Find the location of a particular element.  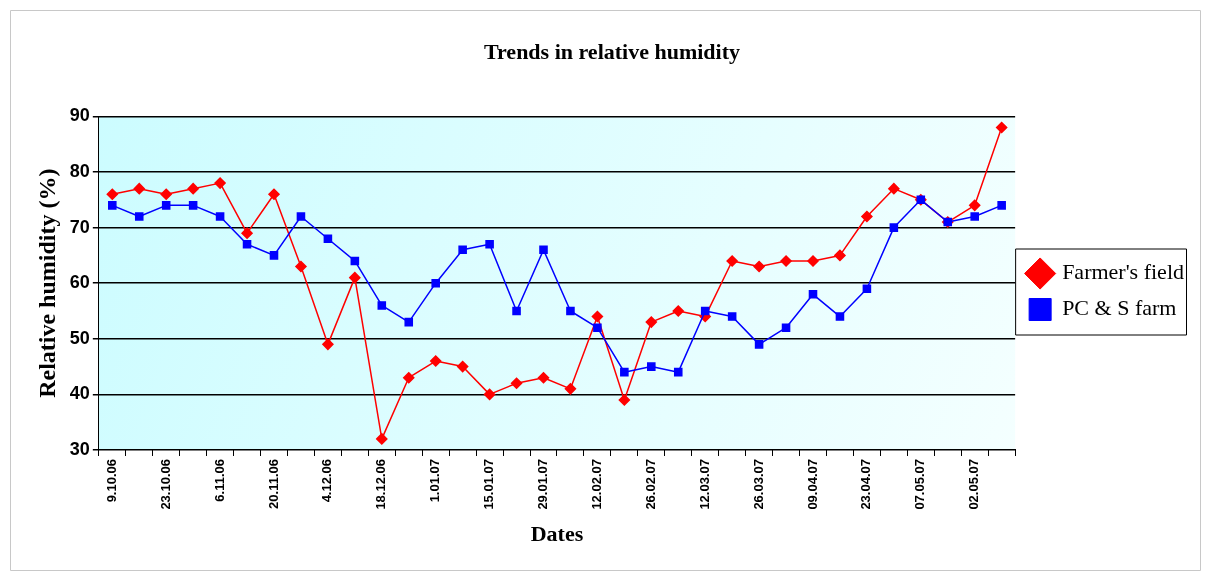

x-tick-label: 23.10.06 is located at coordinates (165, 484).